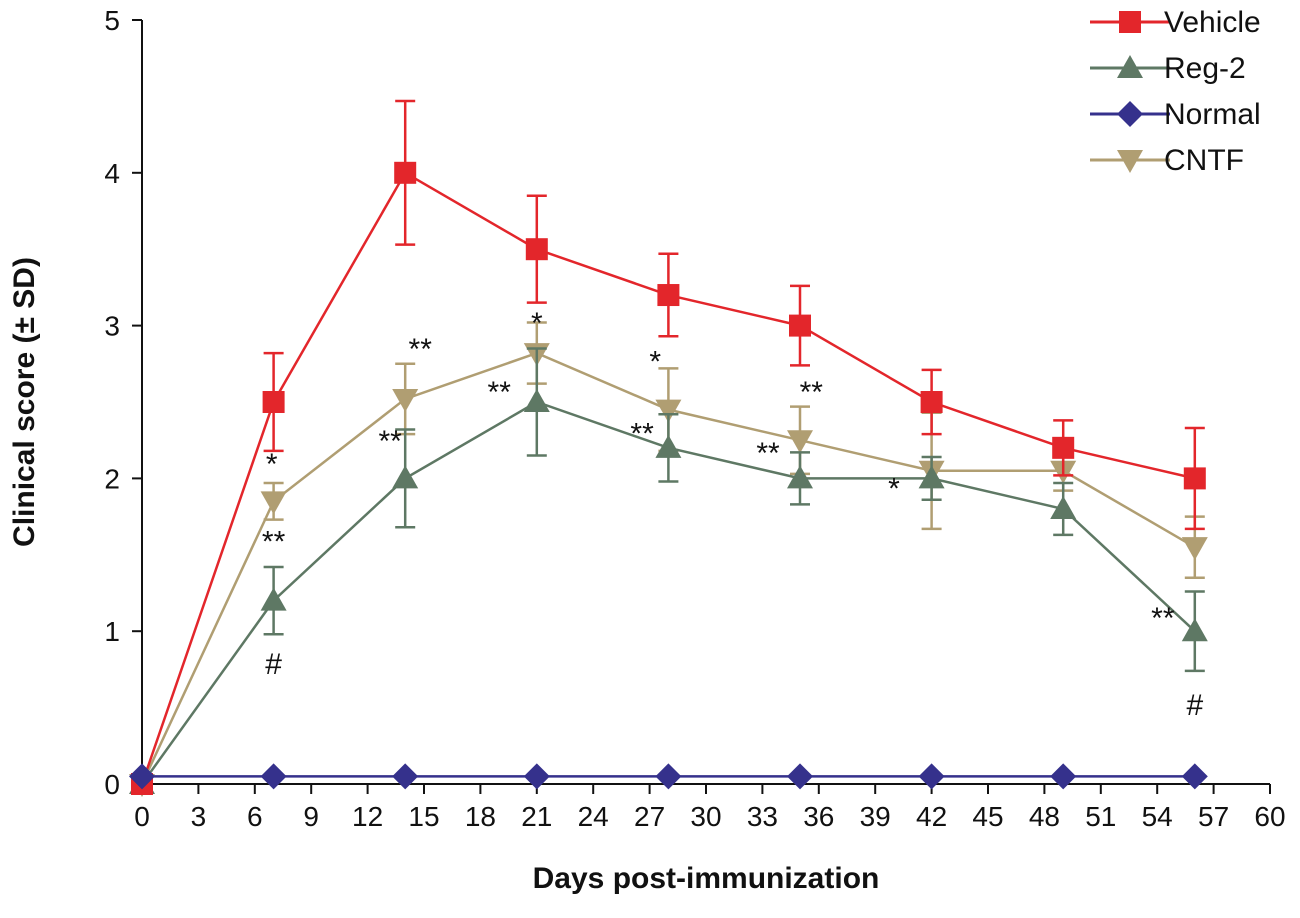  I want to click on legend-item-reg-2: Reg-2, so click(1168, 68).